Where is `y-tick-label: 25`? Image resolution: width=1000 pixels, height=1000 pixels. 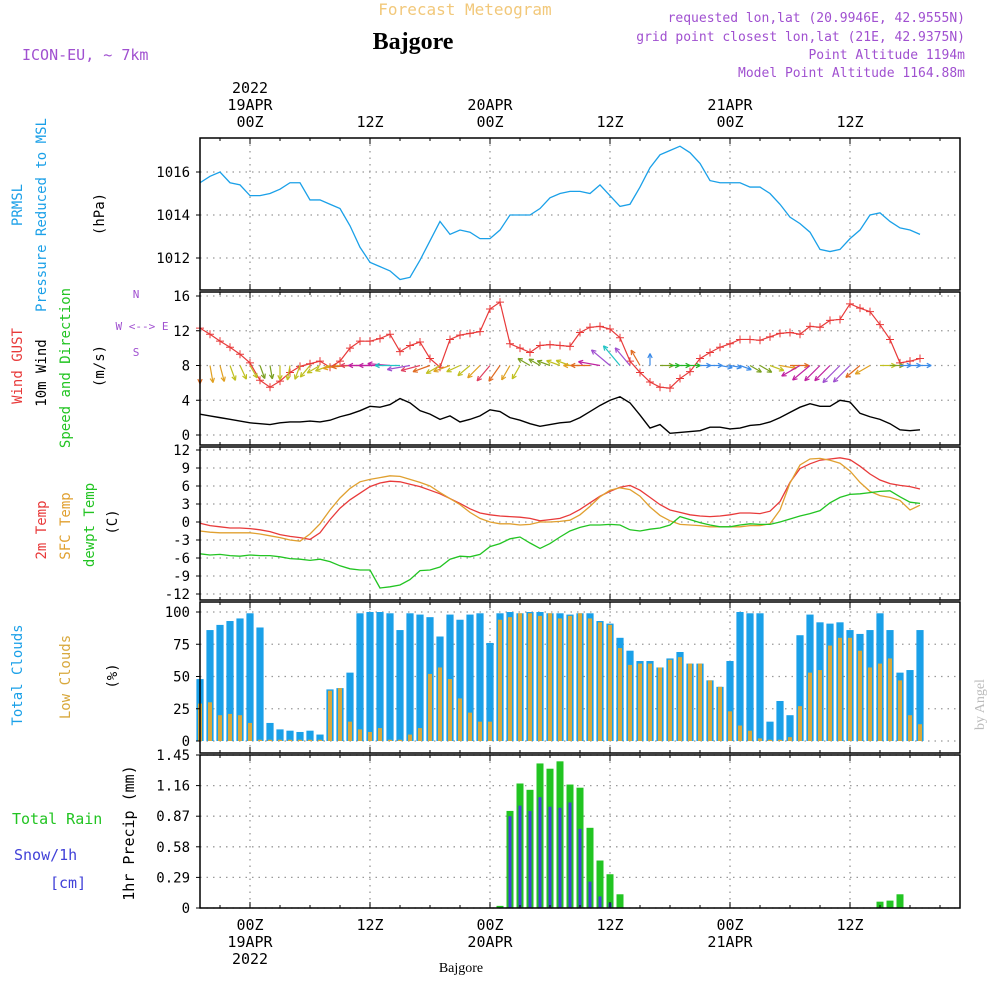
y-tick-label: 25 is located at coordinates (181, 710).